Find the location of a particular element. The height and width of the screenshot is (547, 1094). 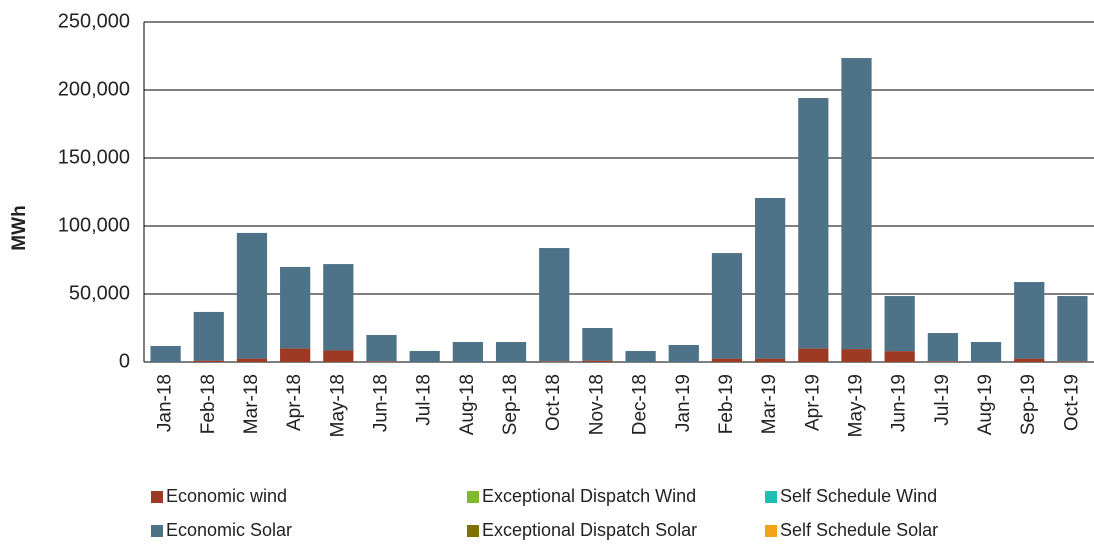

x-tick-label: Feb-19 is located at coordinates (726, 404).